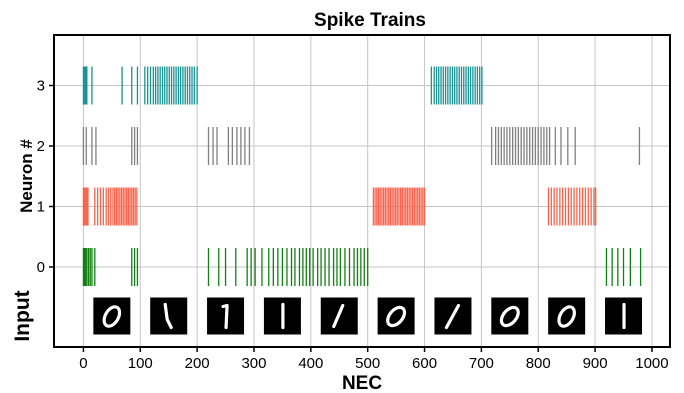  What do you see at coordinates (481, 363) in the screenshot?
I see `x-tick-label: 700` at bounding box center [481, 363].